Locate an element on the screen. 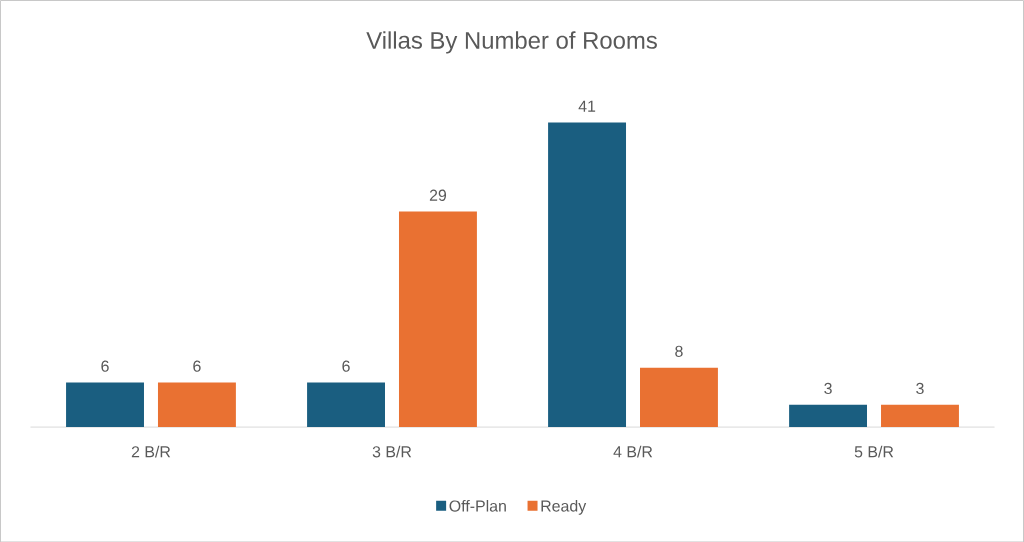  data-label: 8 is located at coordinates (679, 351).